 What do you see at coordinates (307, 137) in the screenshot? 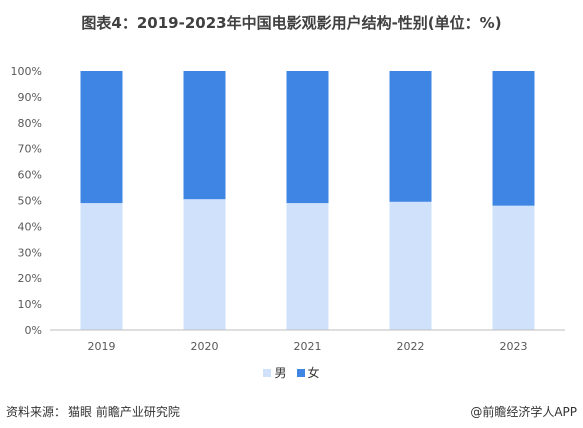
I see `bar-female-2021` at bounding box center [307, 137].